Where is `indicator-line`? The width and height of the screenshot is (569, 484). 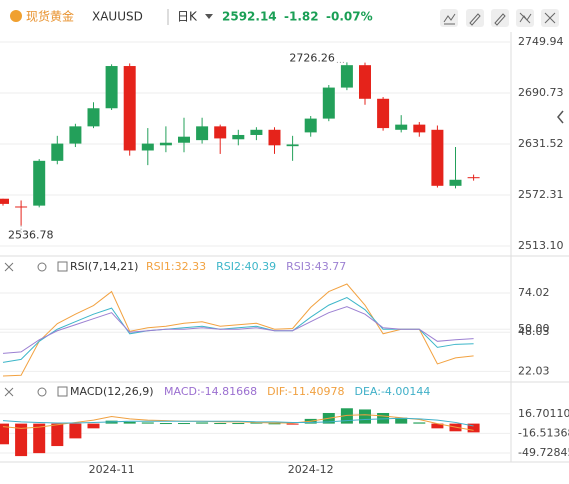
indicator-line is located at coordinates (238, 330).